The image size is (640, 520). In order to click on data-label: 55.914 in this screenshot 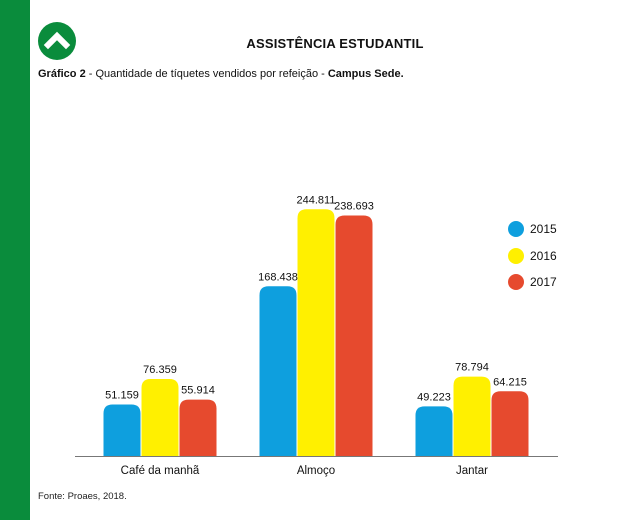, I will do `click(198, 391)`.